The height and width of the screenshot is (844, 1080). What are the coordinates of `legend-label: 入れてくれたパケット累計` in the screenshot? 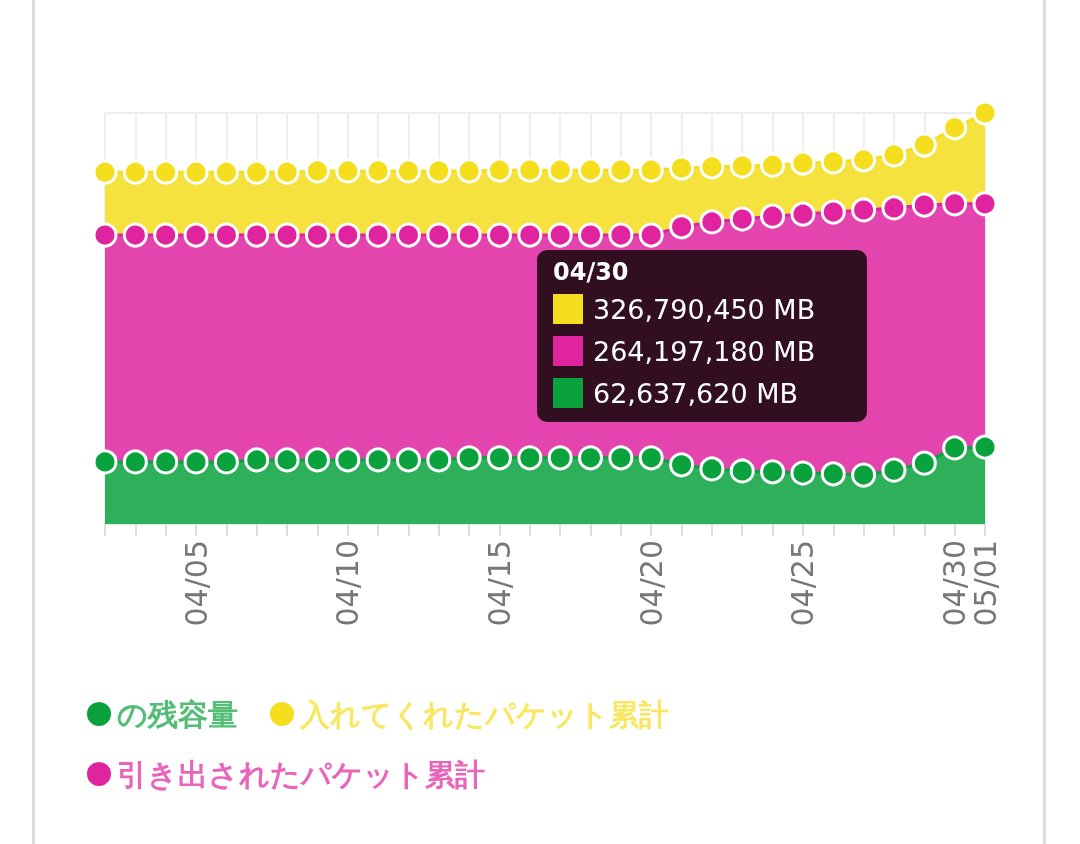 It's located at (484, 714).